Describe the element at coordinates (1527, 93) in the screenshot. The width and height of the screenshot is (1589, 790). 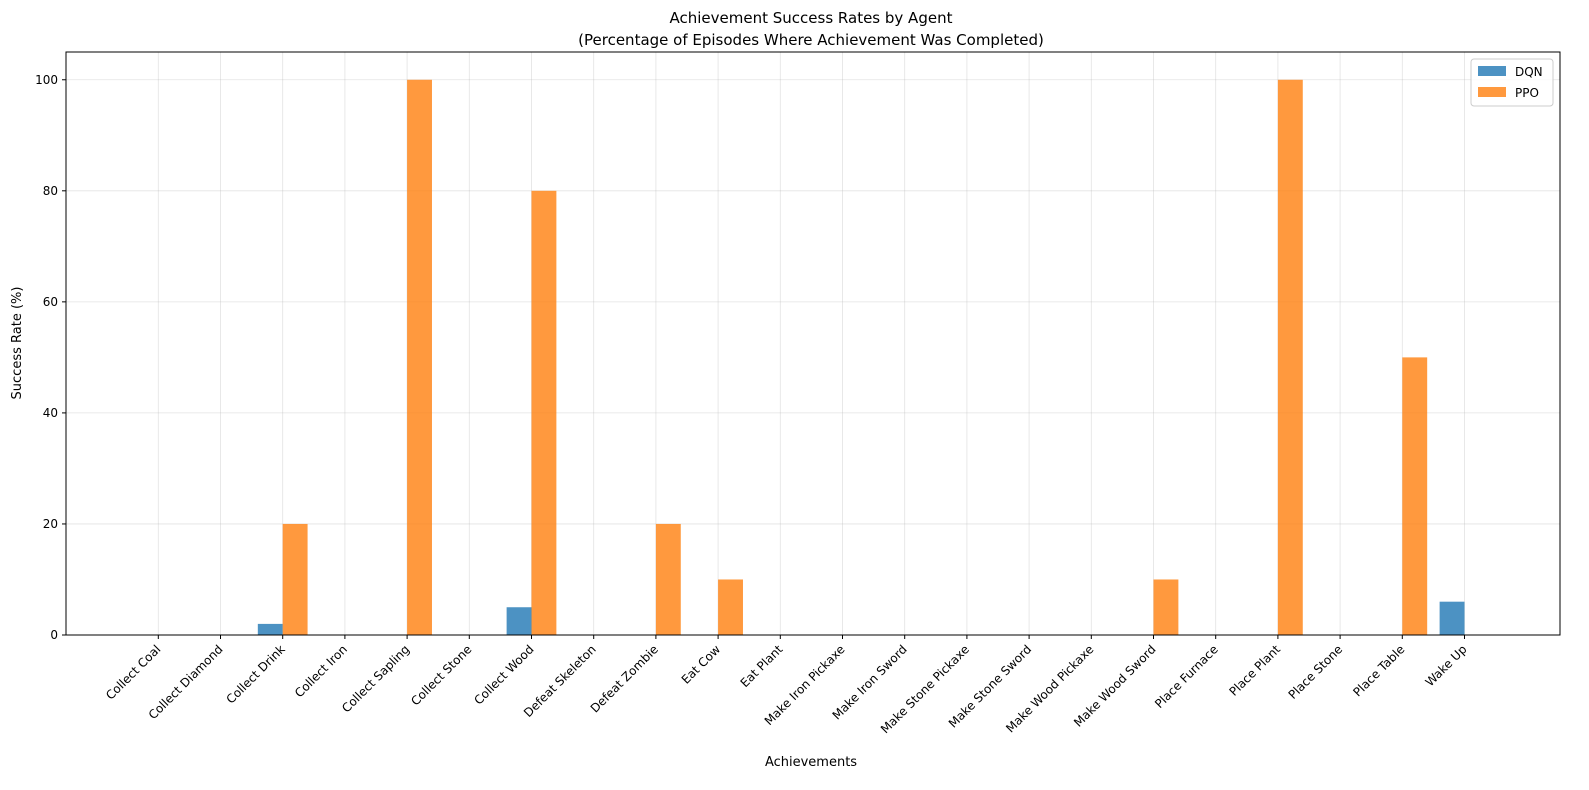
I see `legend-label-ppo: PPO` at that location.